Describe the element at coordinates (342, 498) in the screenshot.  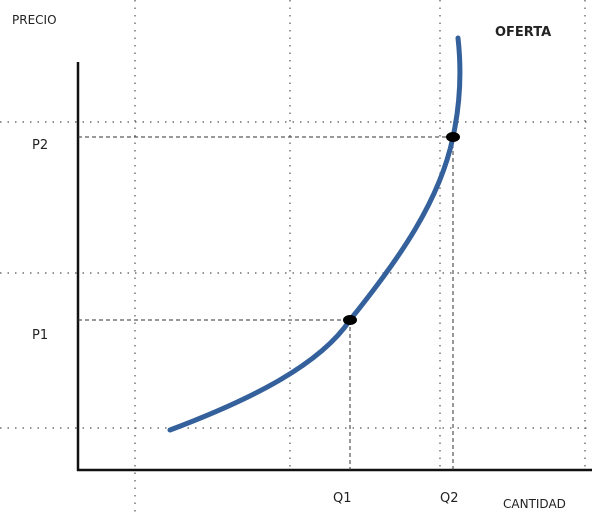
I see `quantity-label: Q1` at that location.